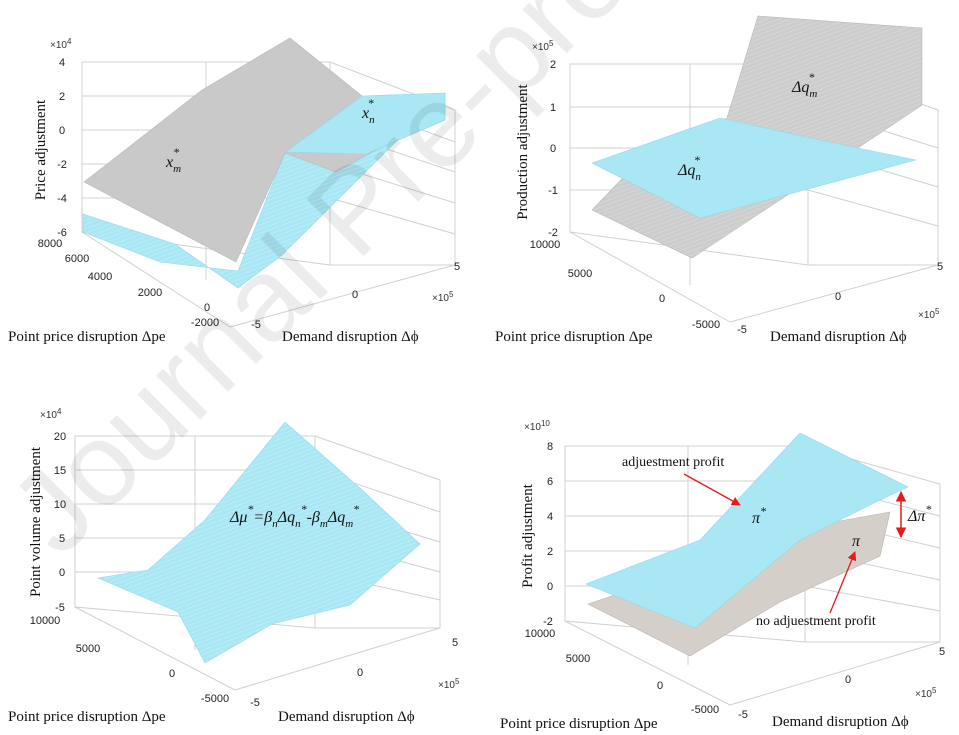 This screenshot has width=959, height=735. What do you see at coordinates (553, 65) in the screenshot?
I see `production-z-tick: 2` at bounding box center [553, 65].